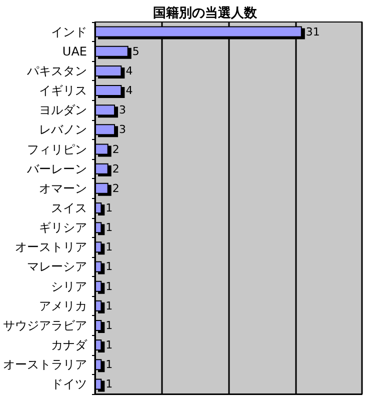  I want to click on y-tick-label: ギリシア, so click(63, 227).